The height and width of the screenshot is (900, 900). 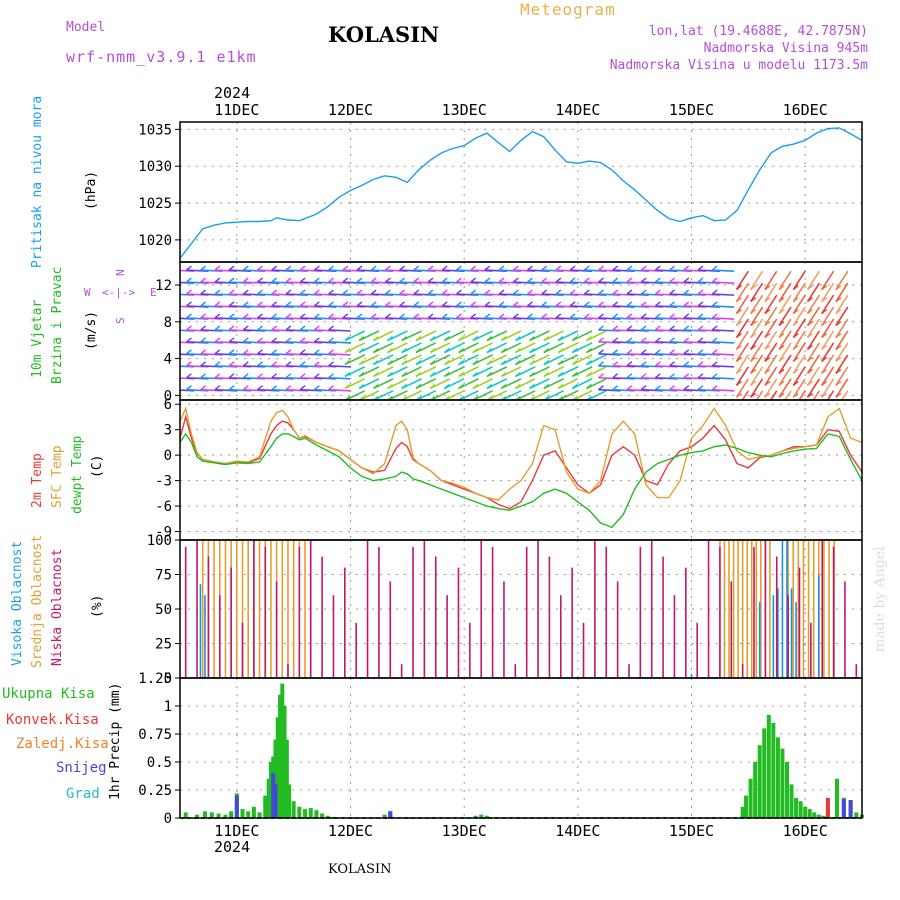 What do you see at coordinates (155, 167) in the screenshot?
I see `pressure-ytick-label: 1030` at bounding box center [155, 167].